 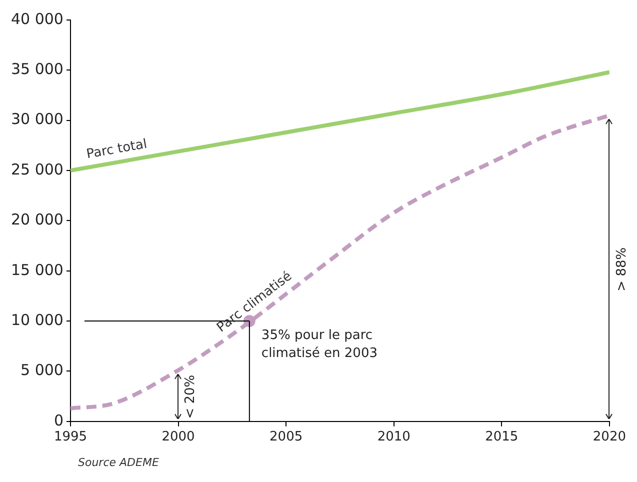 What do you see at coordinates (37, 219) in the screenshot?
I see `y-tick-label: 20 000` at bounding box center [37, 219].